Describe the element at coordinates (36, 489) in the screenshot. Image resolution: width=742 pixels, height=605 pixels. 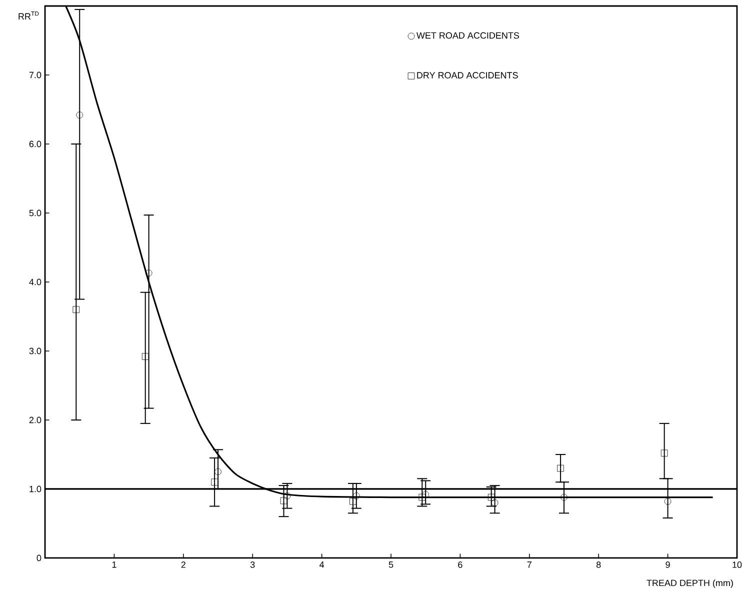
I see `y-tick-label: 1.0` at that location.